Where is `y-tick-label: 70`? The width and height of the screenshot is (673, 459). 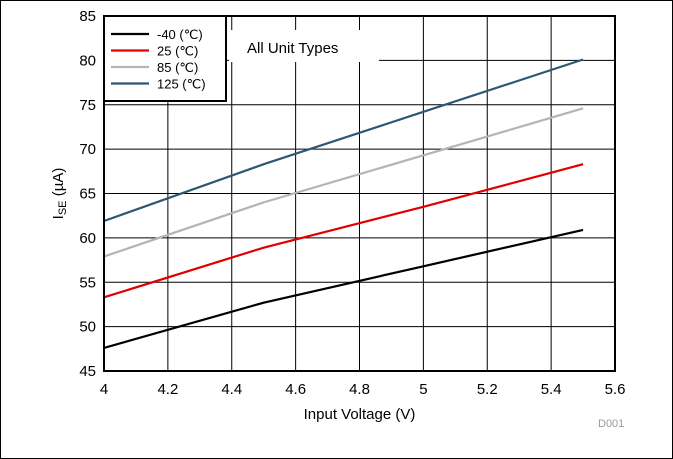
y-tick-label: 70 is located at coordinates (87, 149).